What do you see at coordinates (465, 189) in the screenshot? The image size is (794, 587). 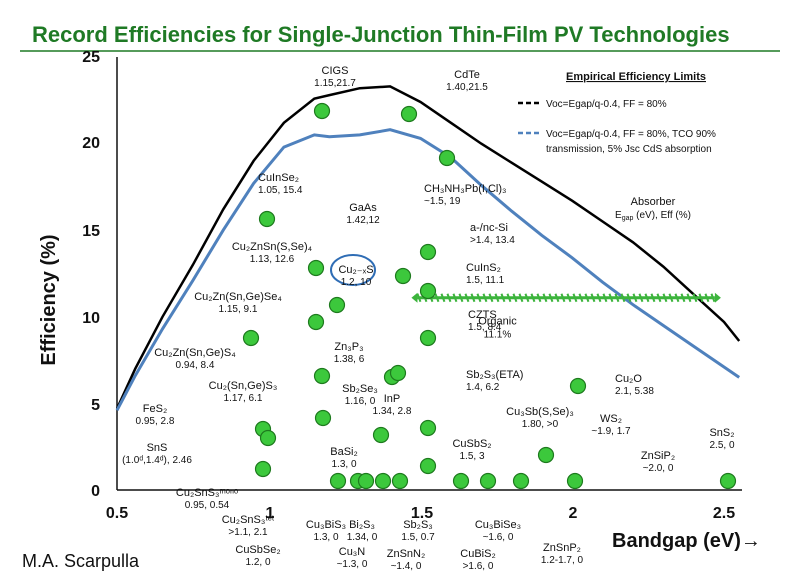 I see `point-label: CH₃NH₃Pb(I,Cl)₃` at bounding box center [465, 189].